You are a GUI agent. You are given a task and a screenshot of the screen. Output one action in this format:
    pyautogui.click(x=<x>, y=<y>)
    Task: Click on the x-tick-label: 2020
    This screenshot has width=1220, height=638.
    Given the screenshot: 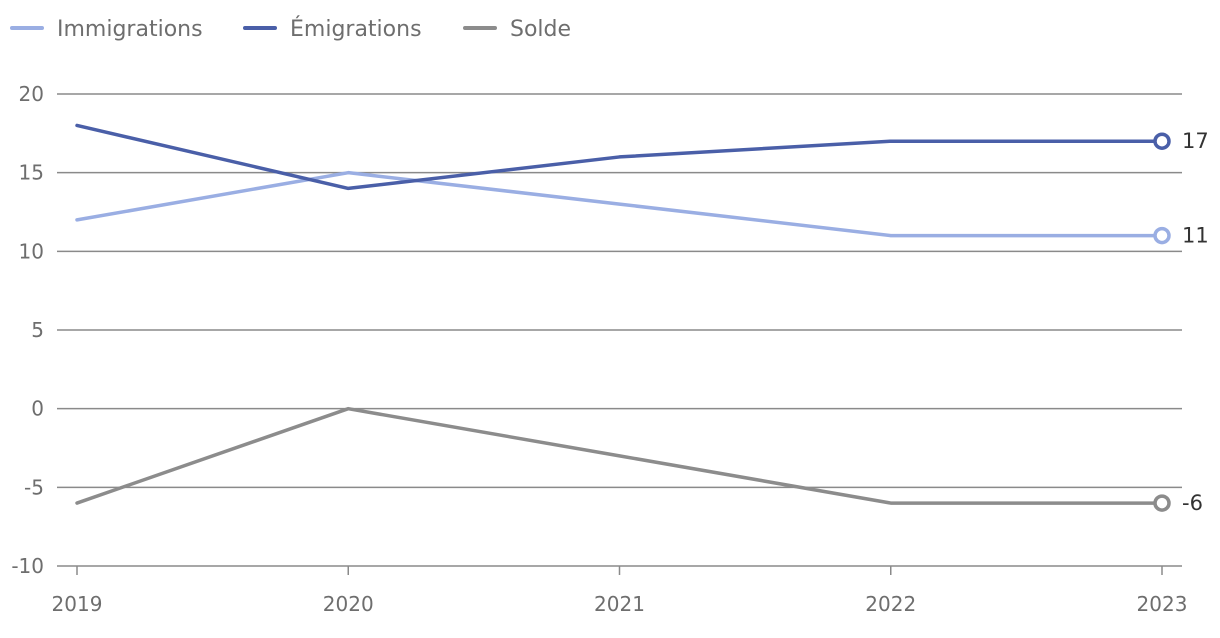 What is the action you would take?
    pyautogui.click(x=348, y=604)
    